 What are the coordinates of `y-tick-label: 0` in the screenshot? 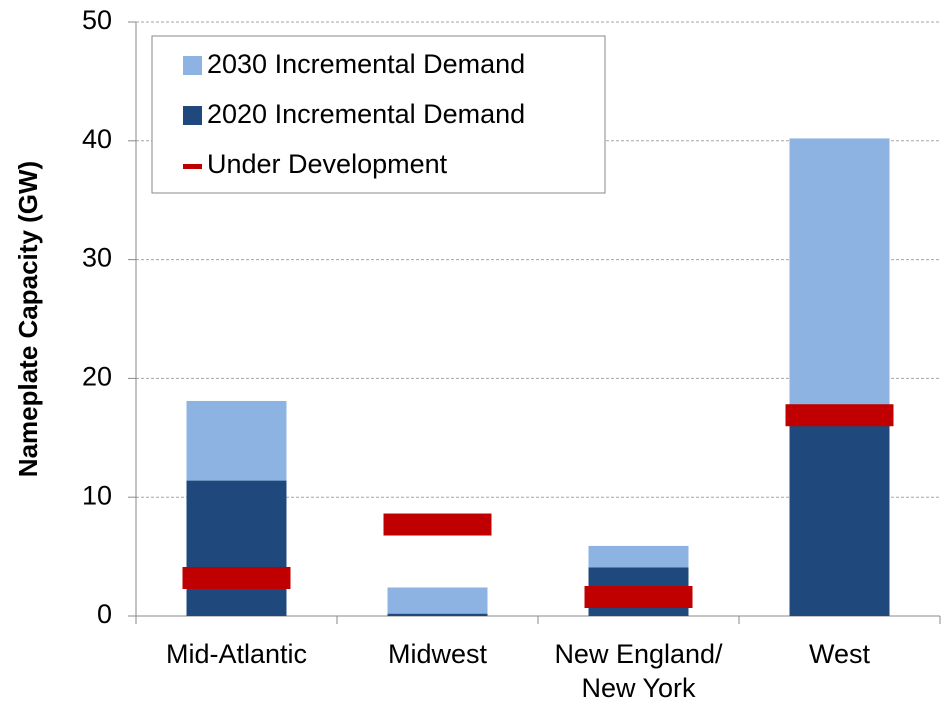 It's located at (104, 614).